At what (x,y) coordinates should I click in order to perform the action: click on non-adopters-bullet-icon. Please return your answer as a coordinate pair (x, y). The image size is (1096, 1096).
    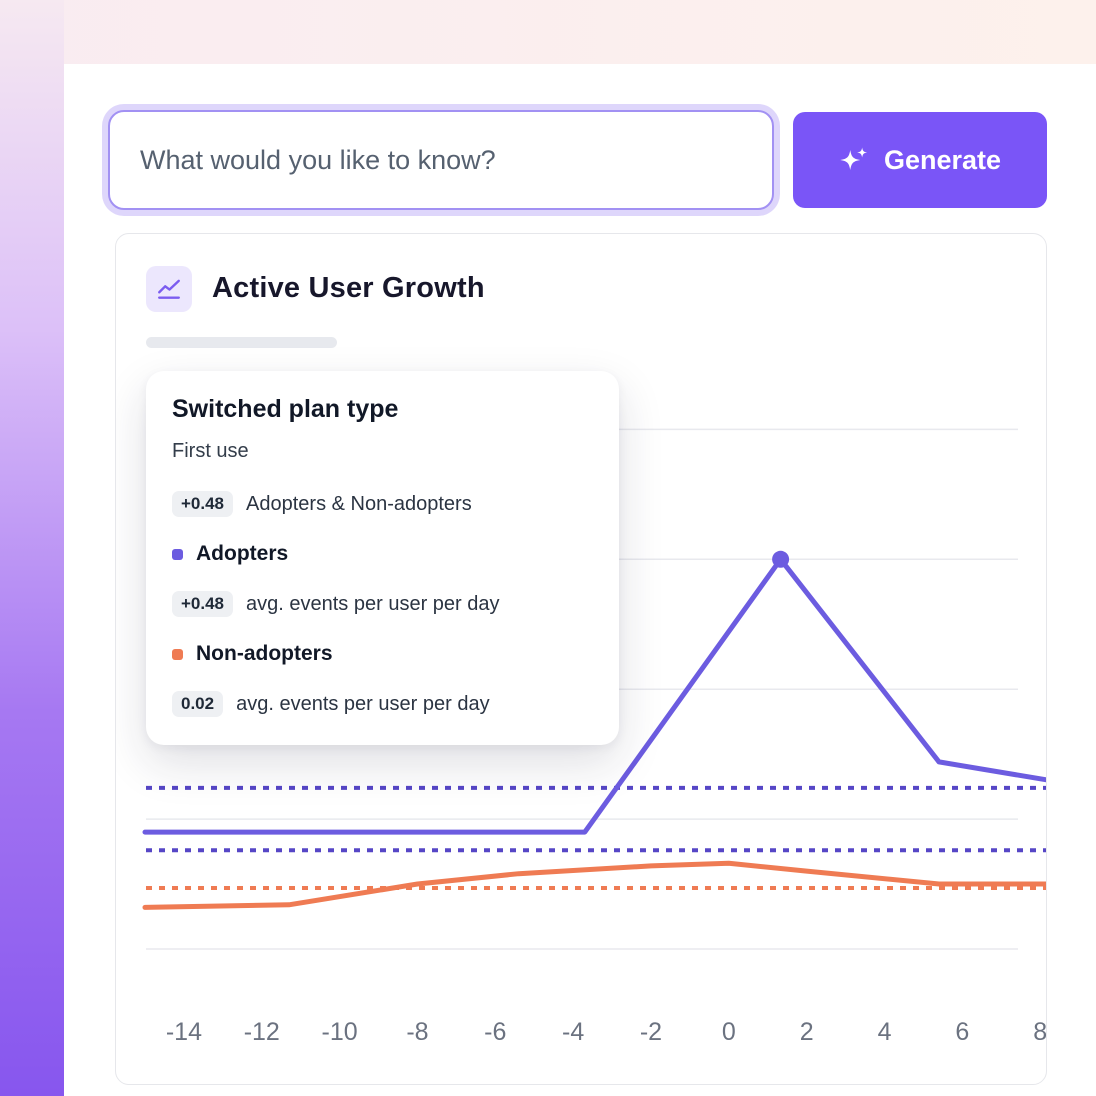
    Looking at the image, I should click on (177, 654).